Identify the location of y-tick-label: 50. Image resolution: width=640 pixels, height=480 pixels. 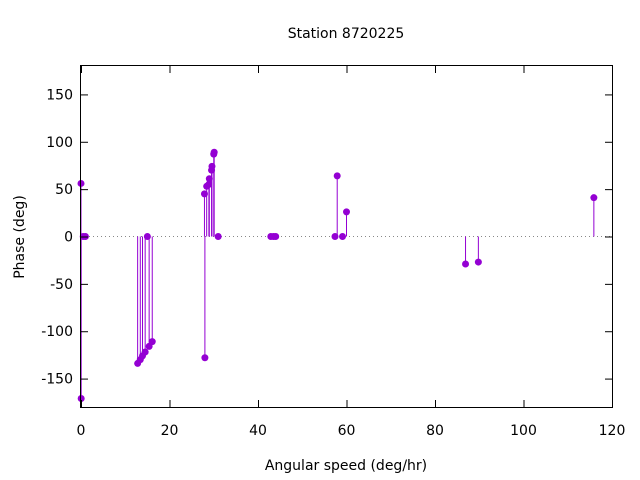
(64, 190).